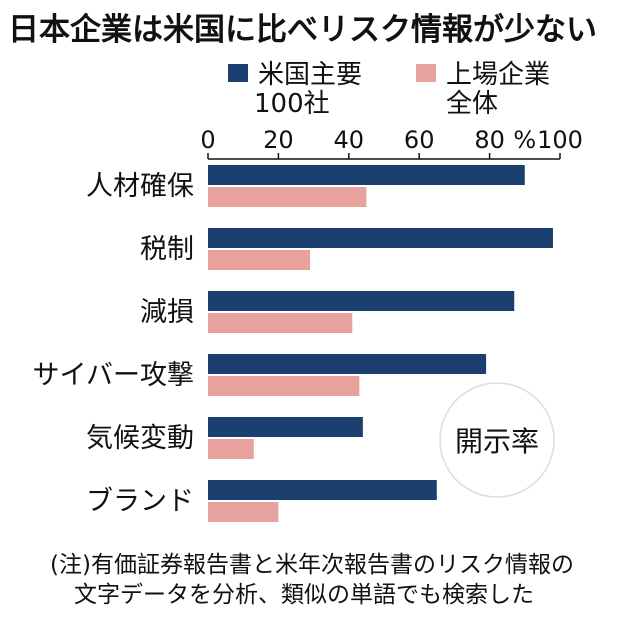  I want to click on tick-label: 0, so click(207, 140).